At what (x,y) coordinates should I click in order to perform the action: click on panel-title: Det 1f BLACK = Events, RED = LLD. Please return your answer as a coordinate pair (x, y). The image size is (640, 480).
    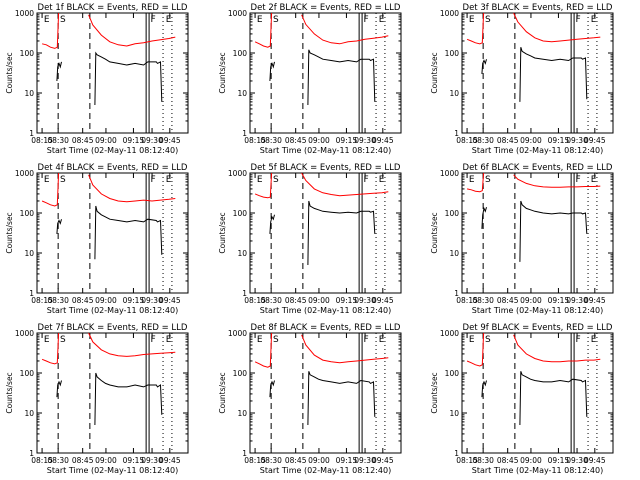
    Looking at the image, I should click on (113, 8).